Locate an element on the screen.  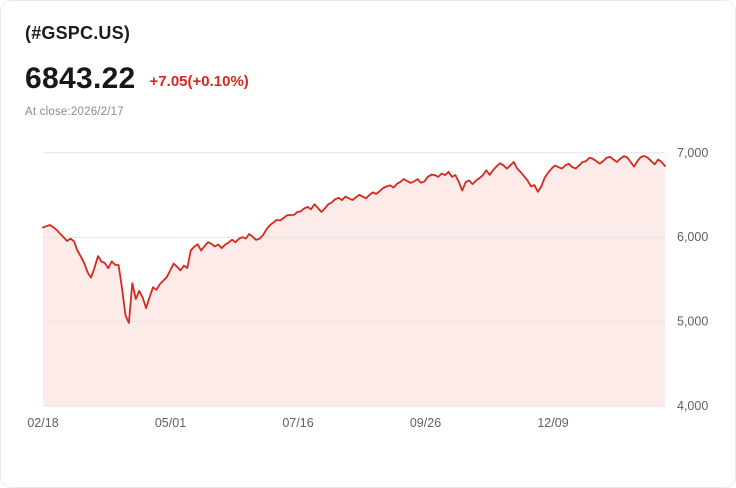
price-row: 6843.22 +7.05(+0.10%) is located at coordinates (368, 79).